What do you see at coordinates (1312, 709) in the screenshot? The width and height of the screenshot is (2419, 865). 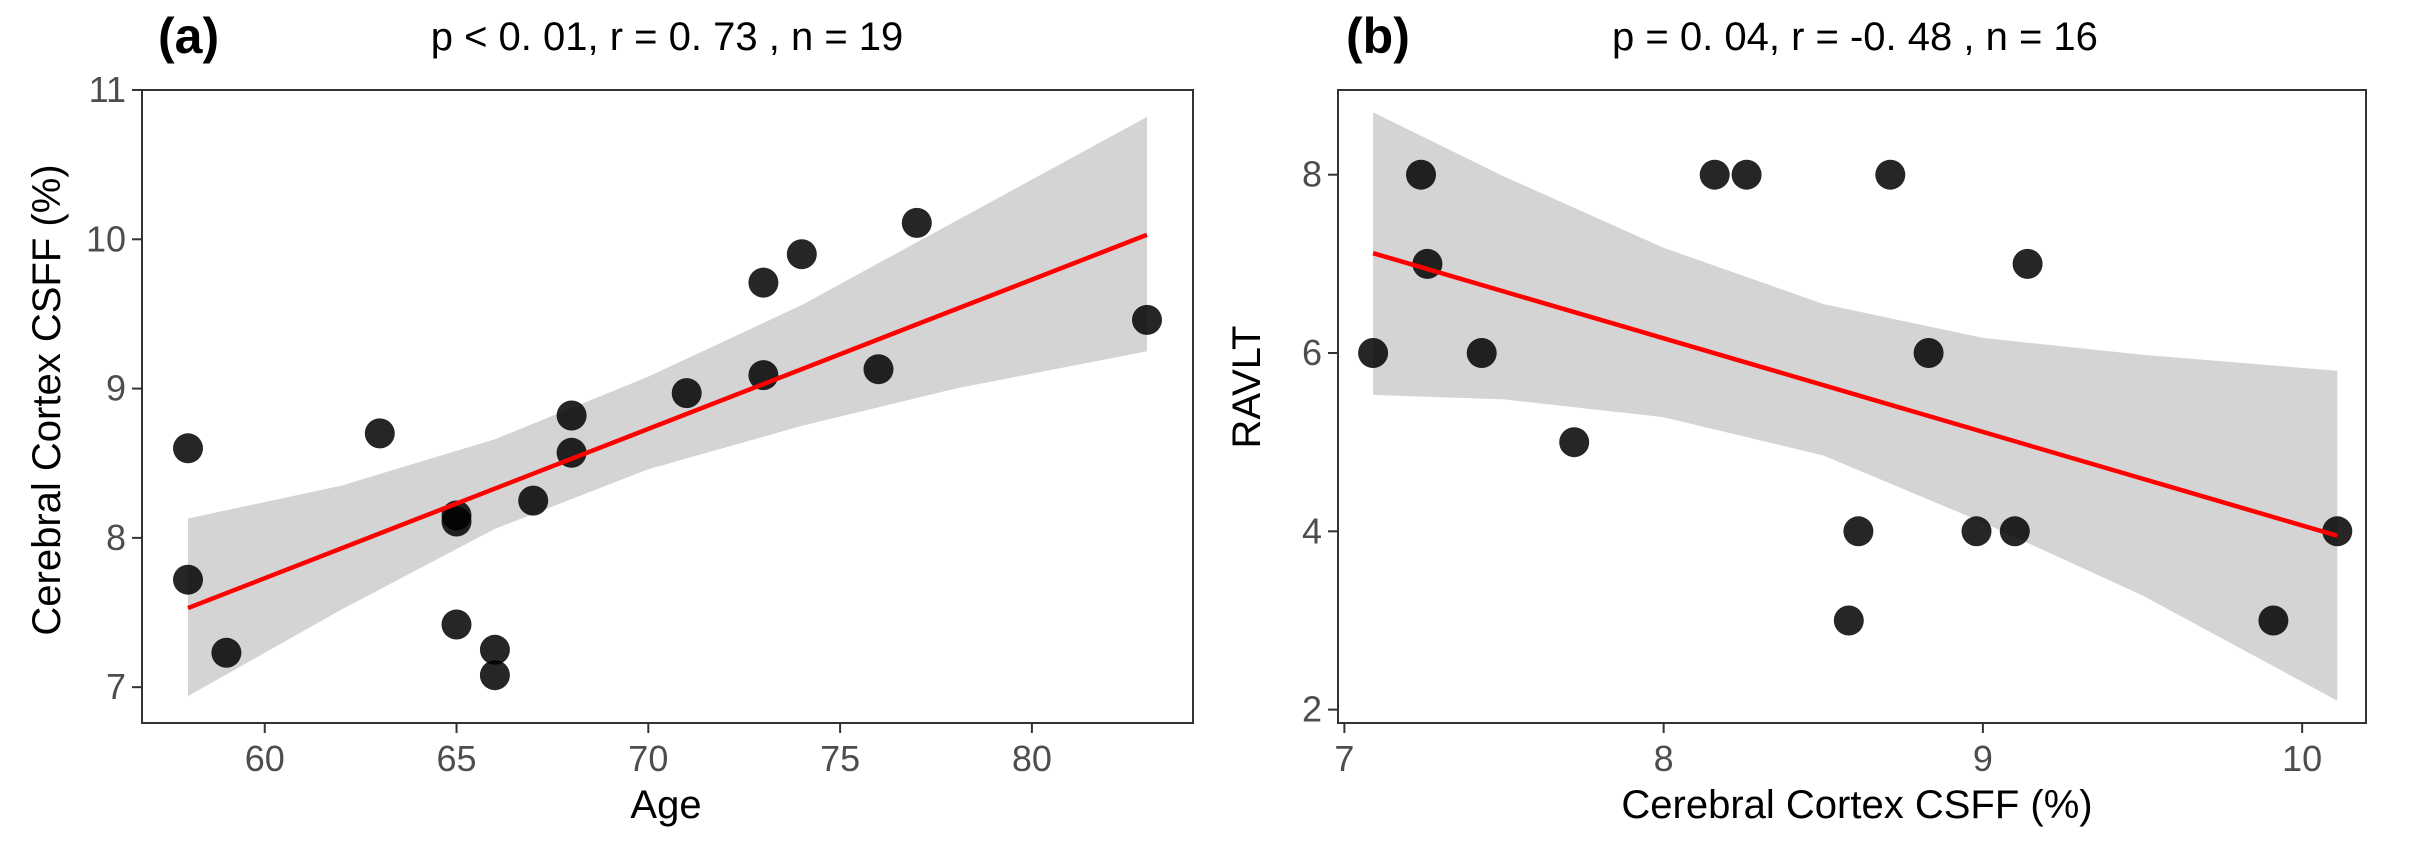 I see `panel-b-ytick-label-2: 2` at bounding box center [1312, 709].